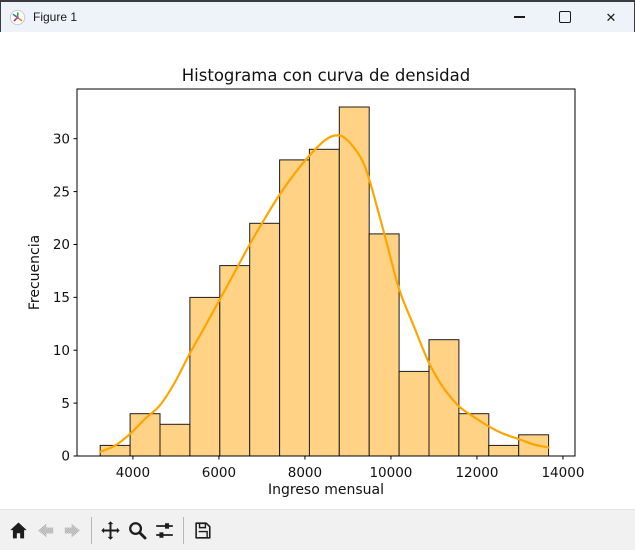  I want to click on pan-move-icon, so click(110, 530).